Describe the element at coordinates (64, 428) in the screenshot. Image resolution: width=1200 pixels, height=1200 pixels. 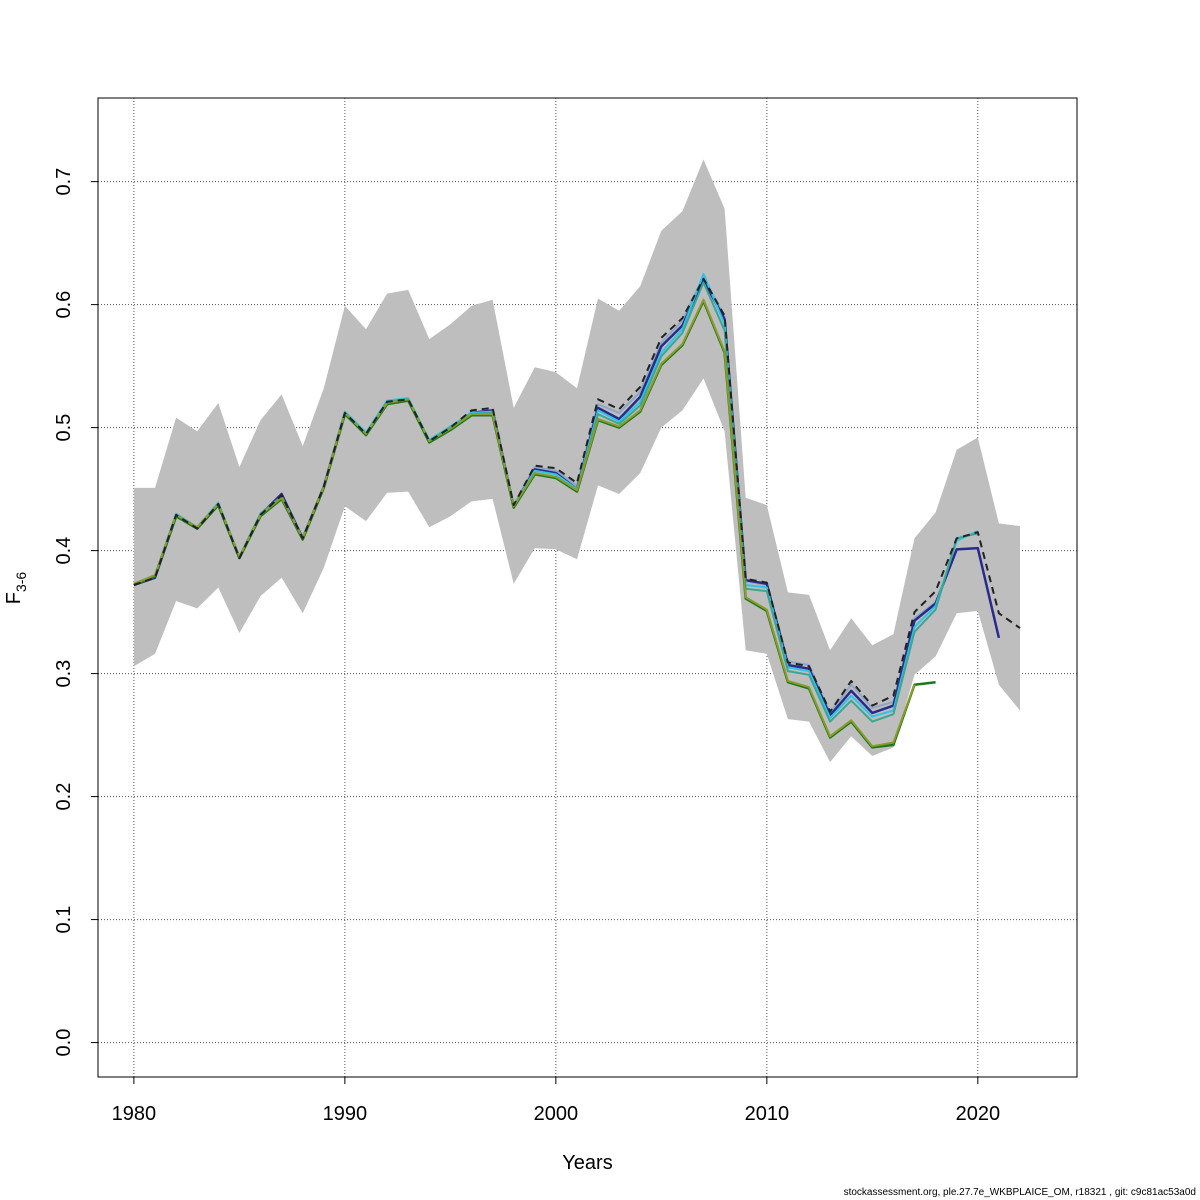
I see `y-tick-label-0.5: 0.5` at that location.